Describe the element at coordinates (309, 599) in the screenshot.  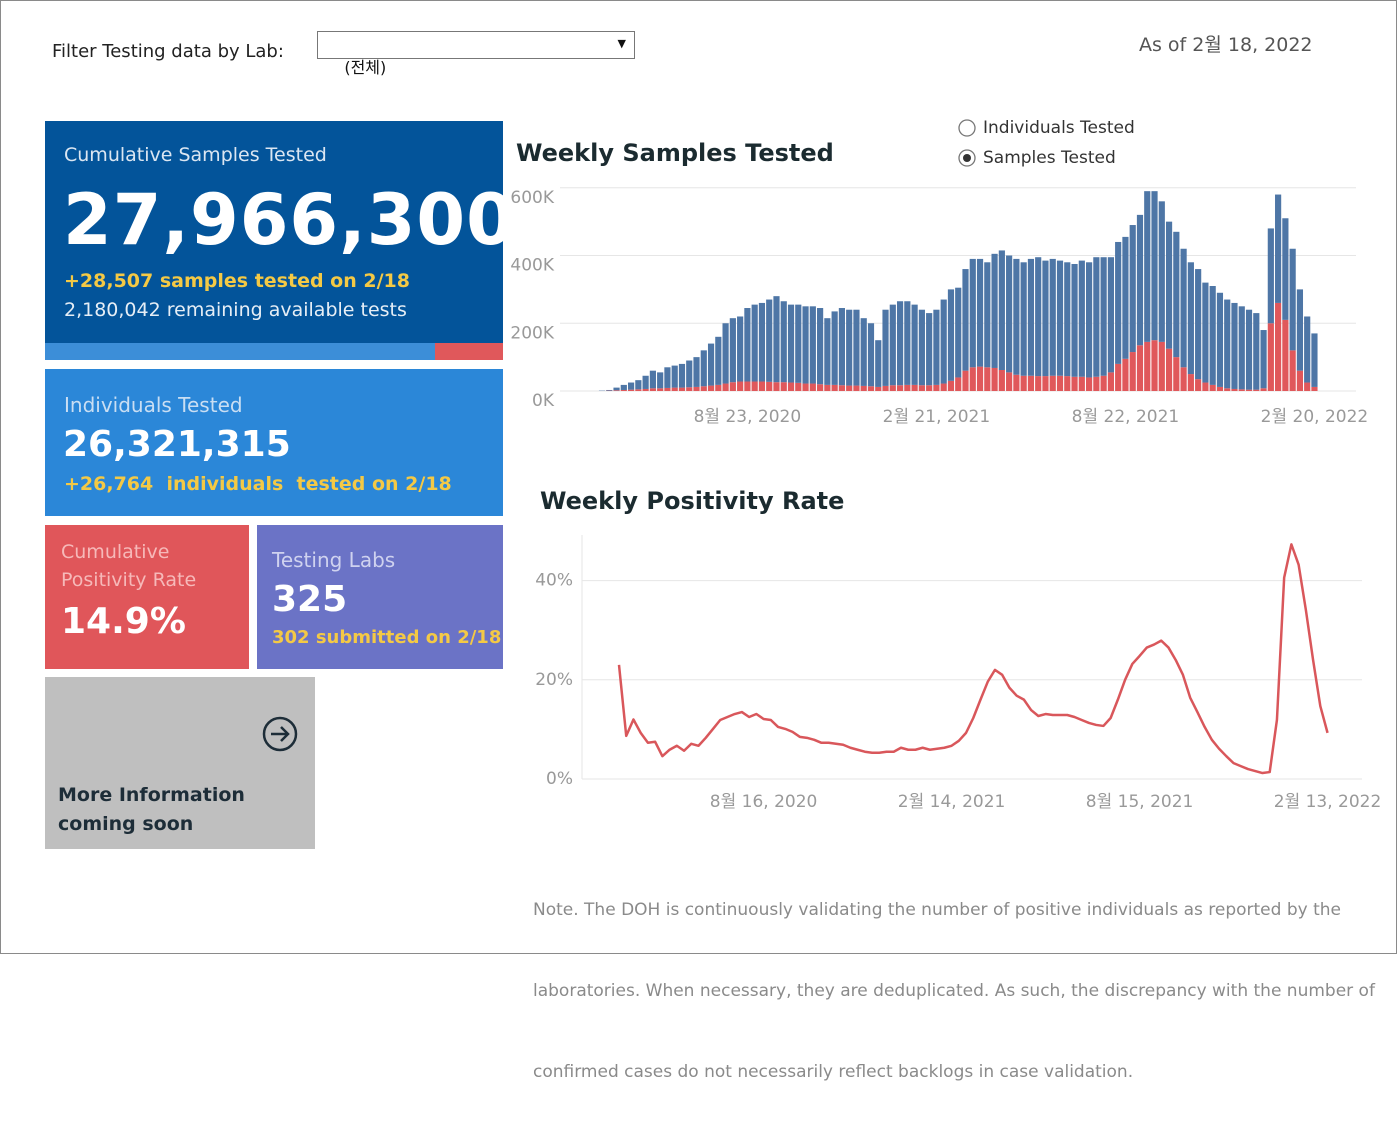
I see `card-value: 325` at that location.